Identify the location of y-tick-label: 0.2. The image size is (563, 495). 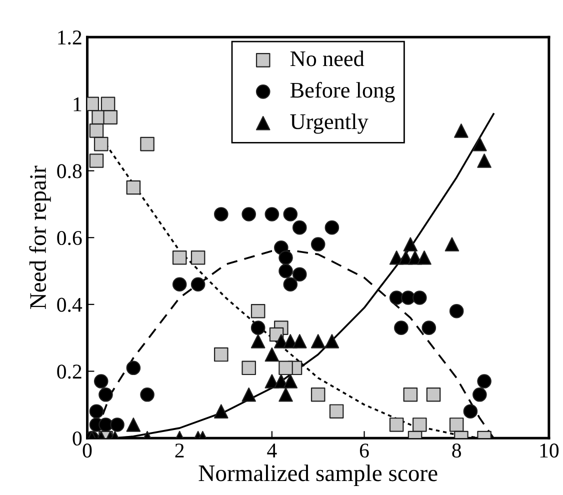
(69, 371).